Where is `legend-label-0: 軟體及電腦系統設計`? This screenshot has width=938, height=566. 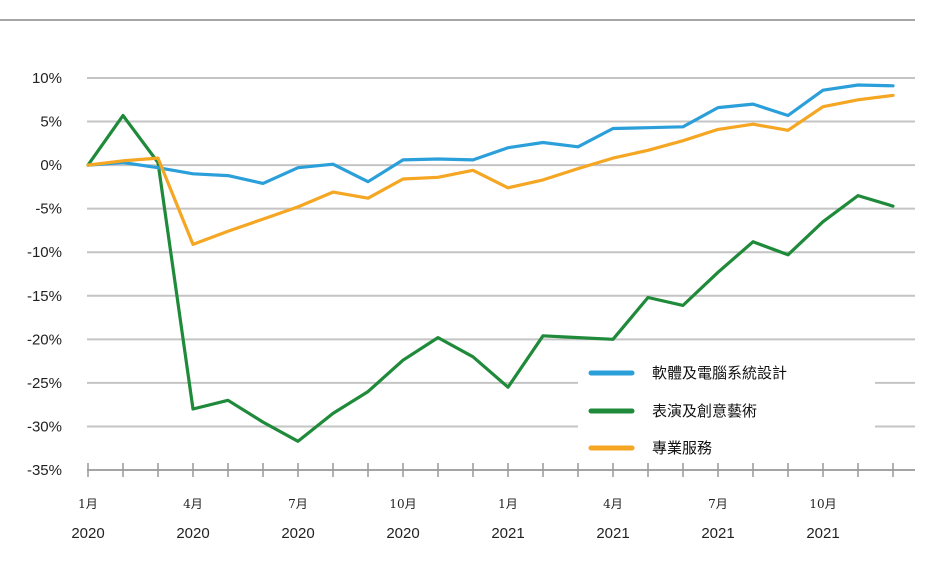
legend-label-0: 軟體及電腦系統設計 is located at coordinates (719, 373).